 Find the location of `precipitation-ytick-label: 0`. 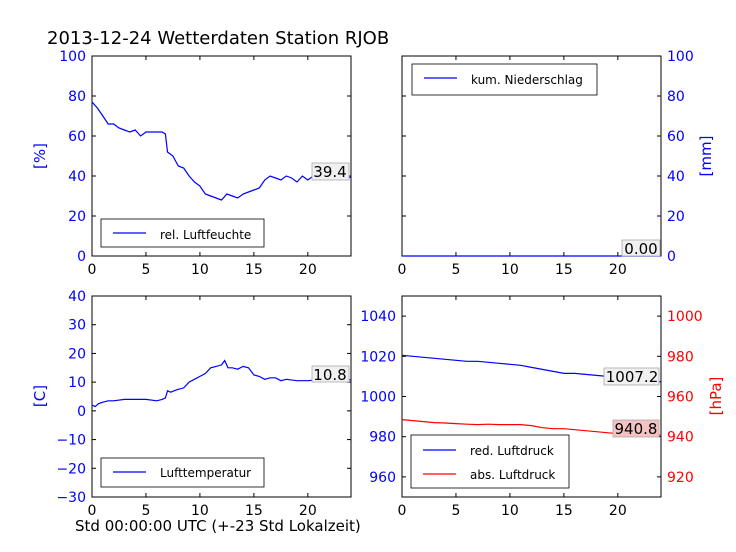

precipitation-ytick-label: 0 is located at coordinates (671, 257).